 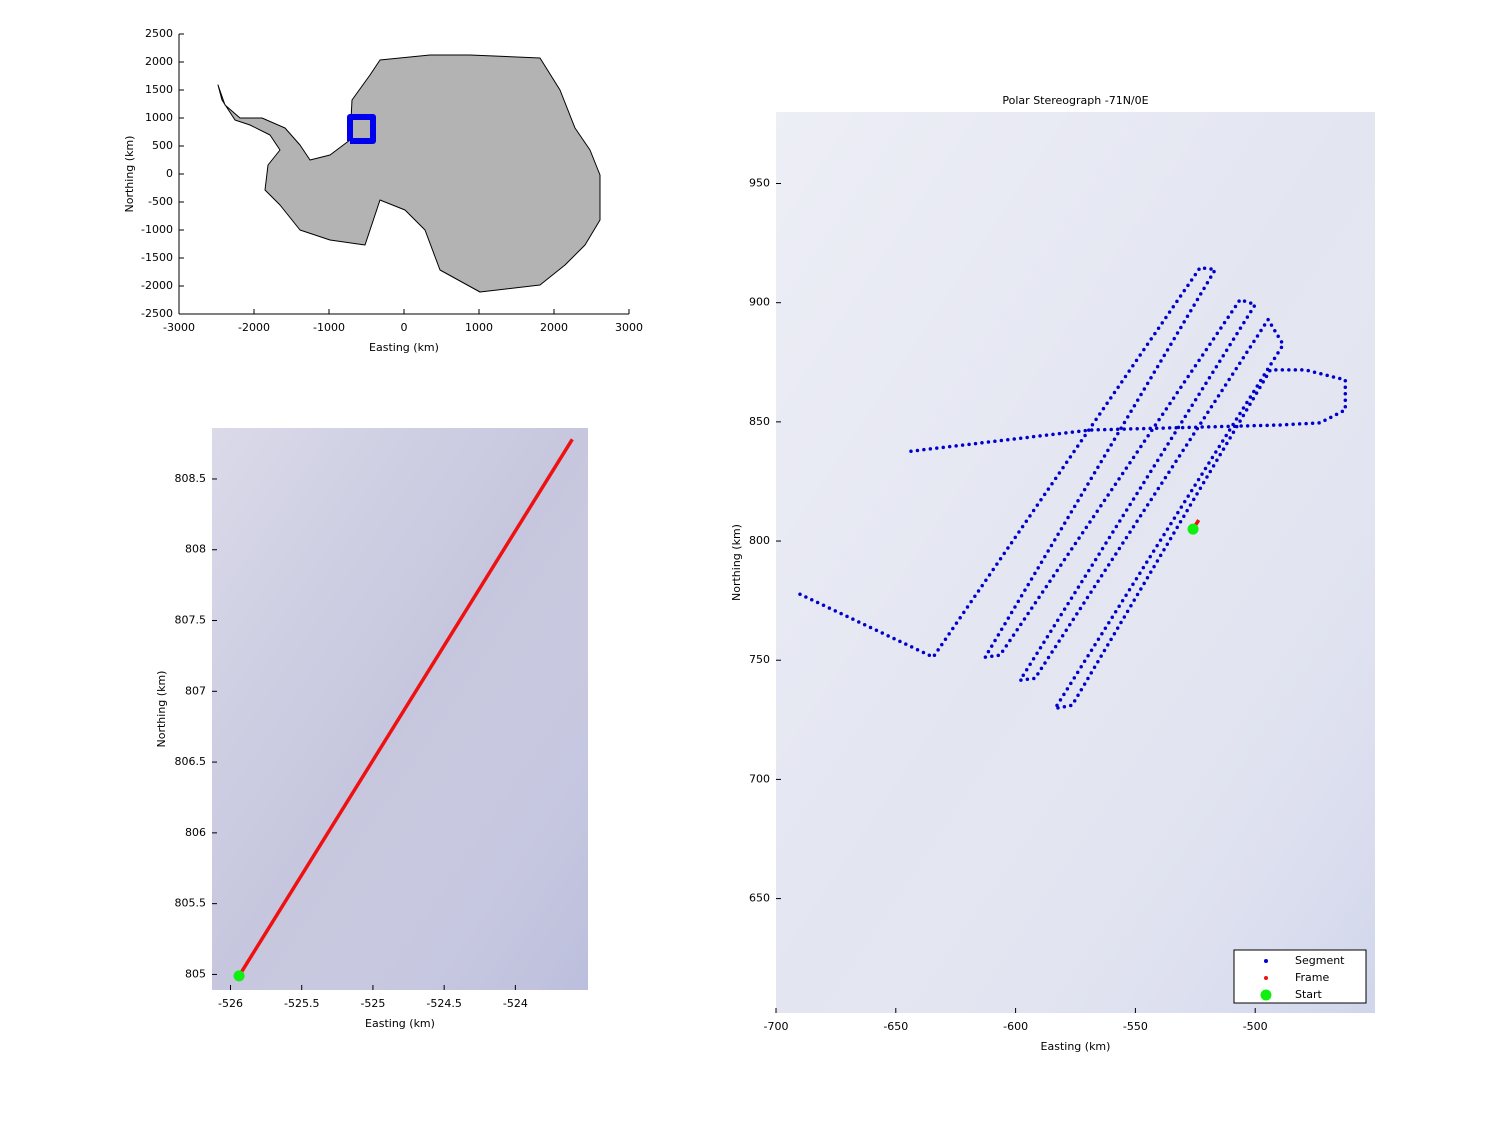 What do you see at coordinates (159, 117) in the screenshot?
I see `y-tick-label: 1000` at bounding box center [159, 117].